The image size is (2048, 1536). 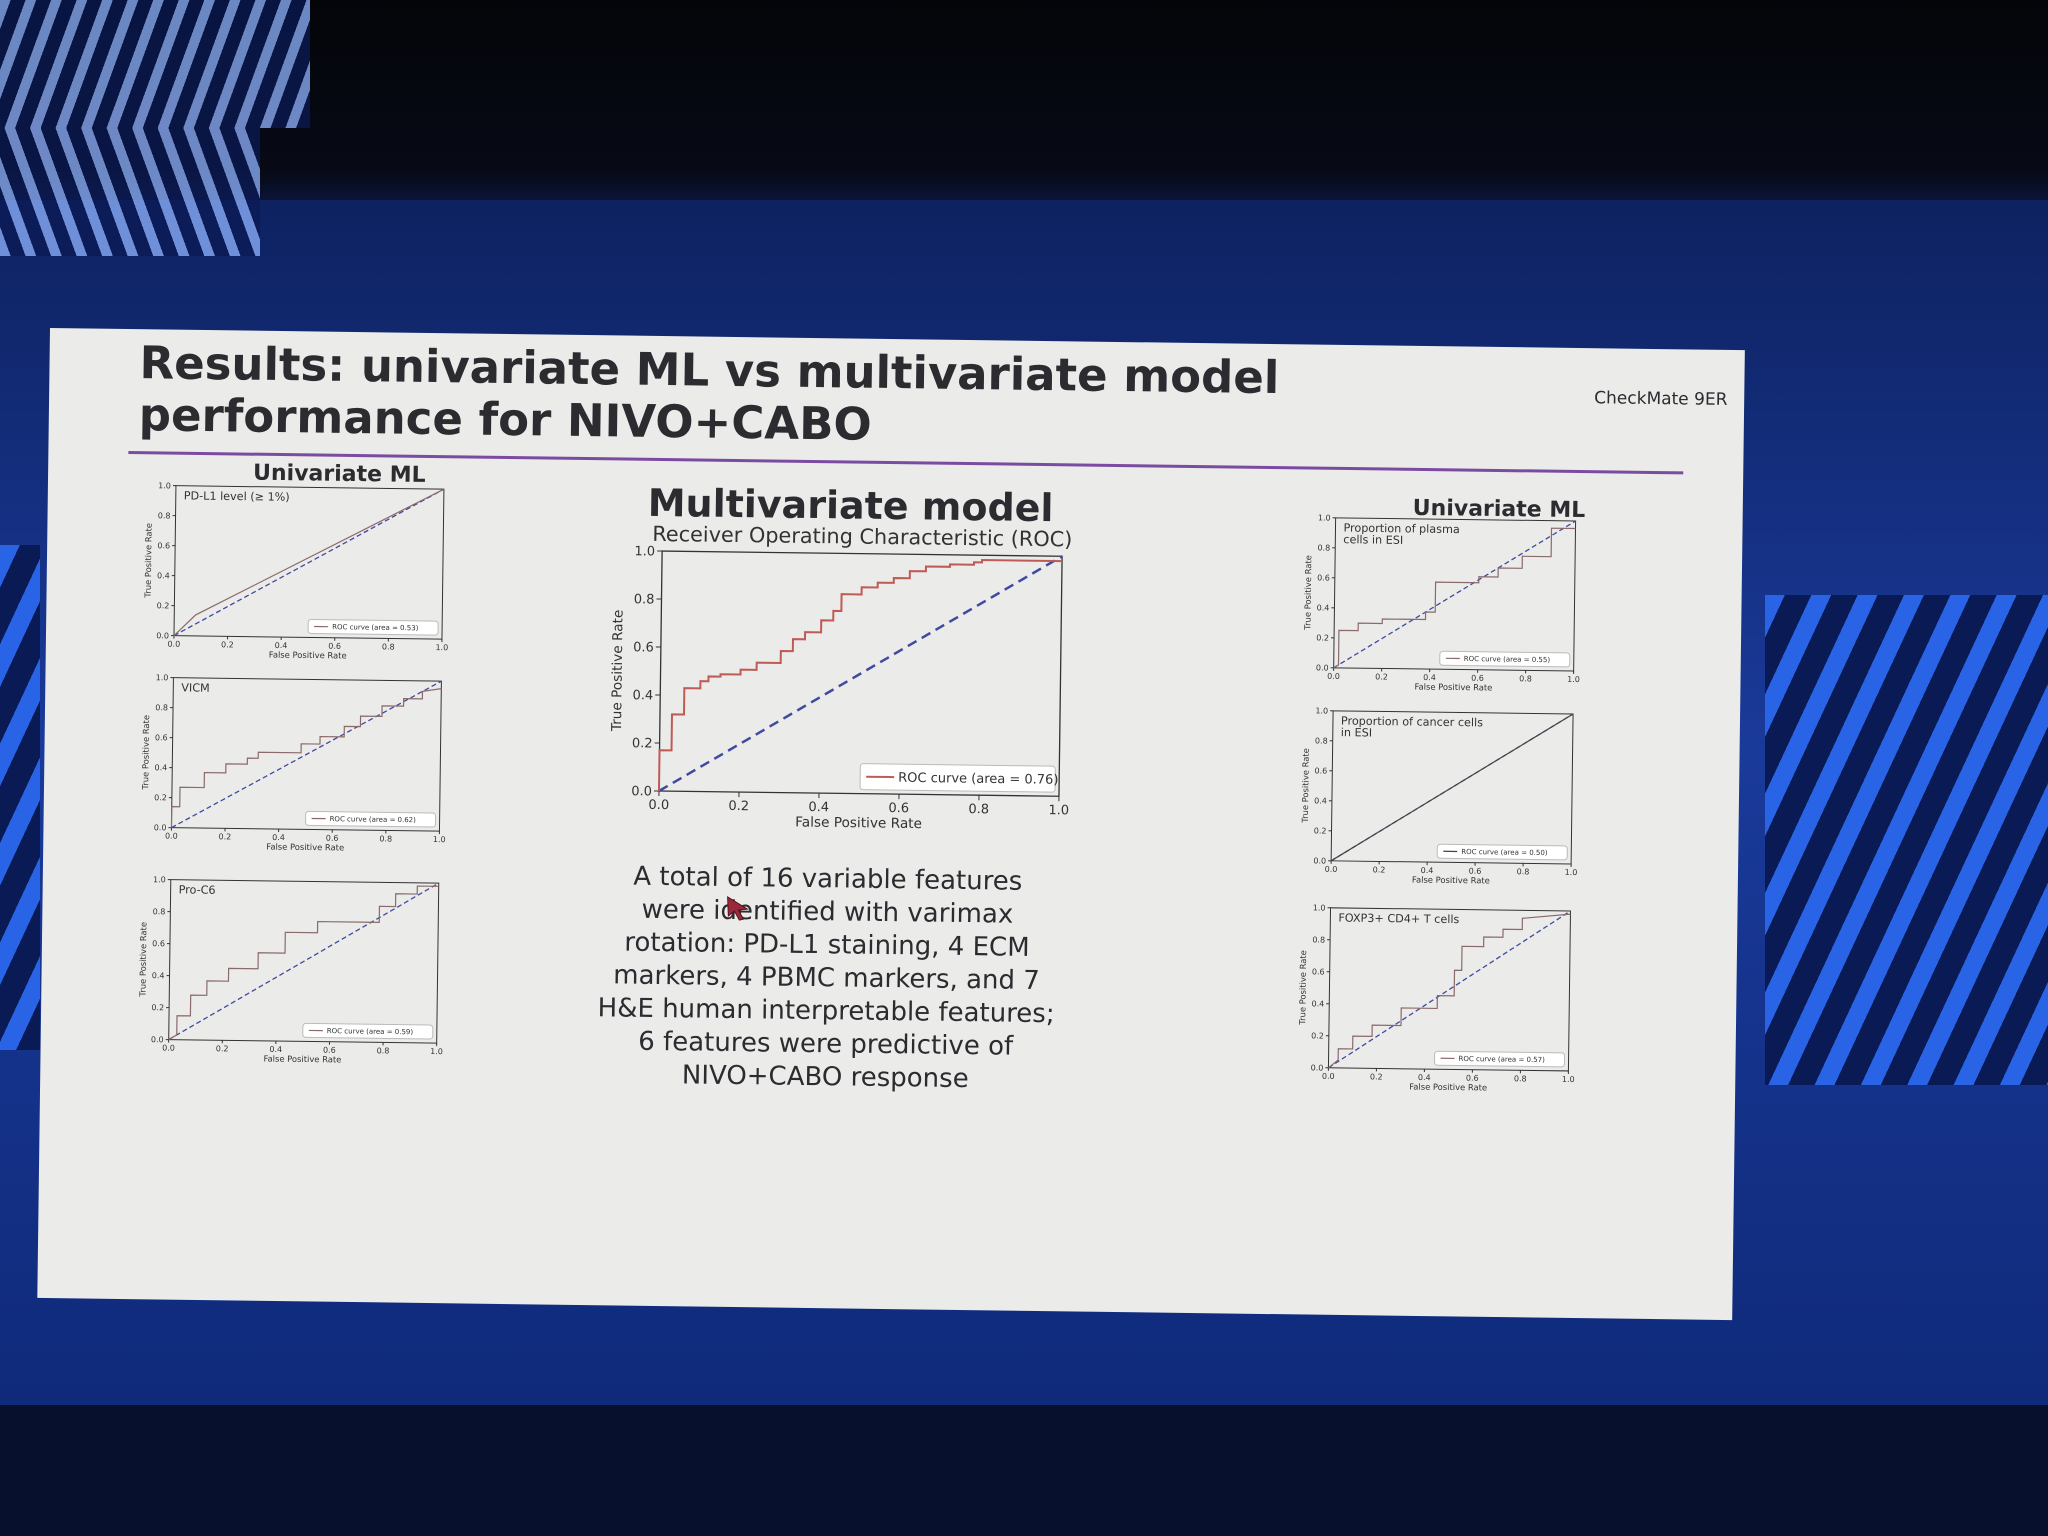 I want to click on subplot-title: Proportion of plasma, so click(x=1401, y=529).